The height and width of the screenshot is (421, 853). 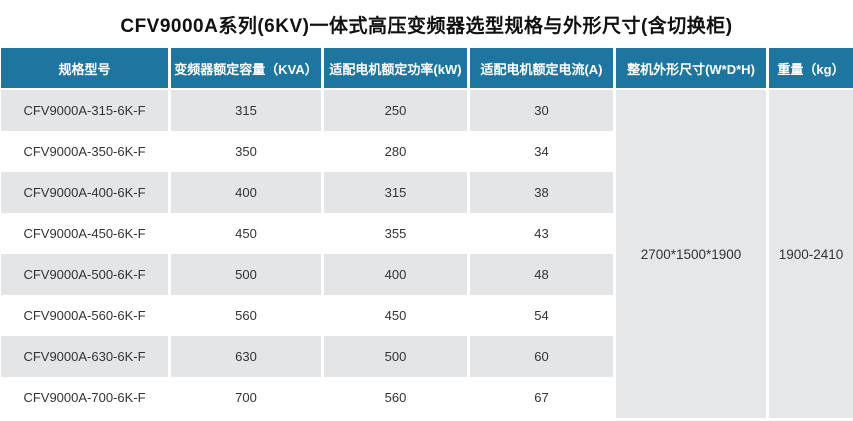 I want to click on model-cell: CFV9000A-315-6K-F, so click(x=84, y=110).